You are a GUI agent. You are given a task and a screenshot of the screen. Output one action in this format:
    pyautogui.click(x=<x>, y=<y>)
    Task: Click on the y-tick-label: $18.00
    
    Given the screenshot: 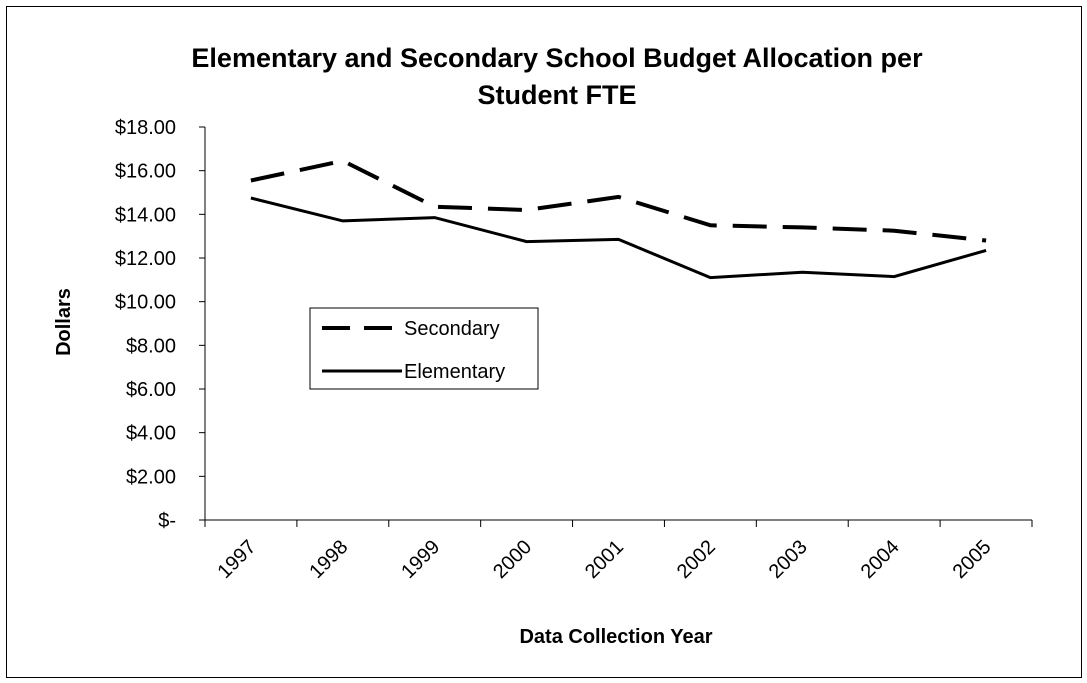 What is the action you would take?
    pyautogui.click(x=145, y=128)
    